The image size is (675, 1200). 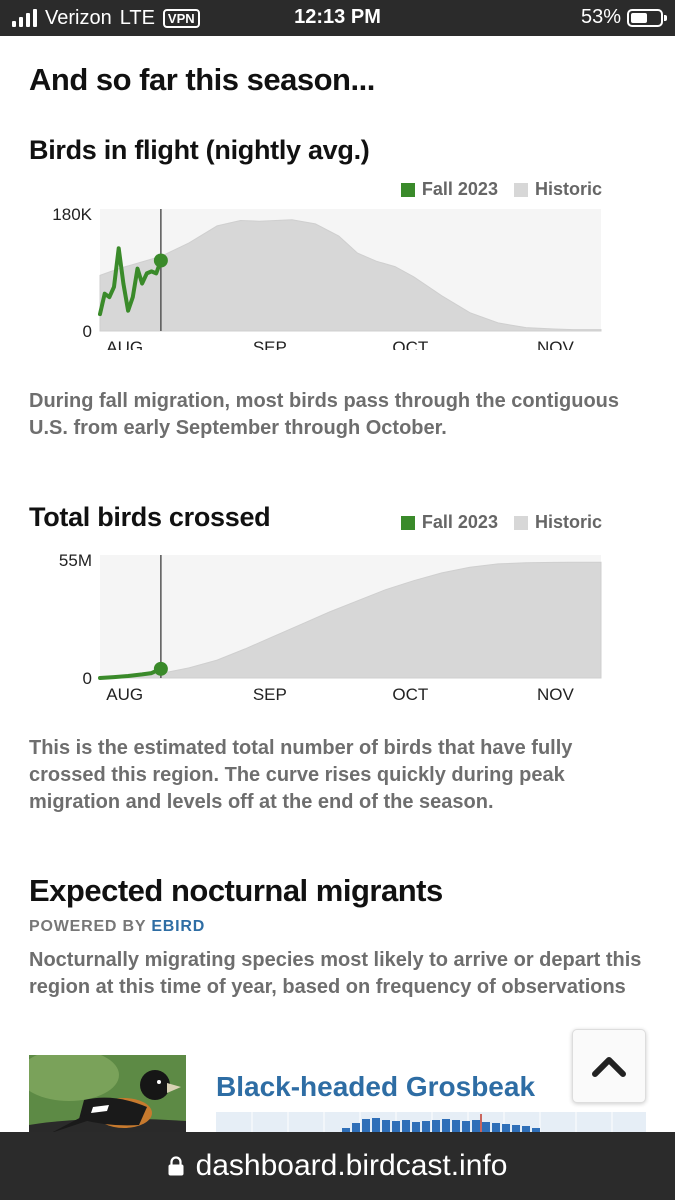 What do you see at coordinates (72, 214) in the screenshot?
I see `y-tick-label: 180K` at bounding box center [72, 214].